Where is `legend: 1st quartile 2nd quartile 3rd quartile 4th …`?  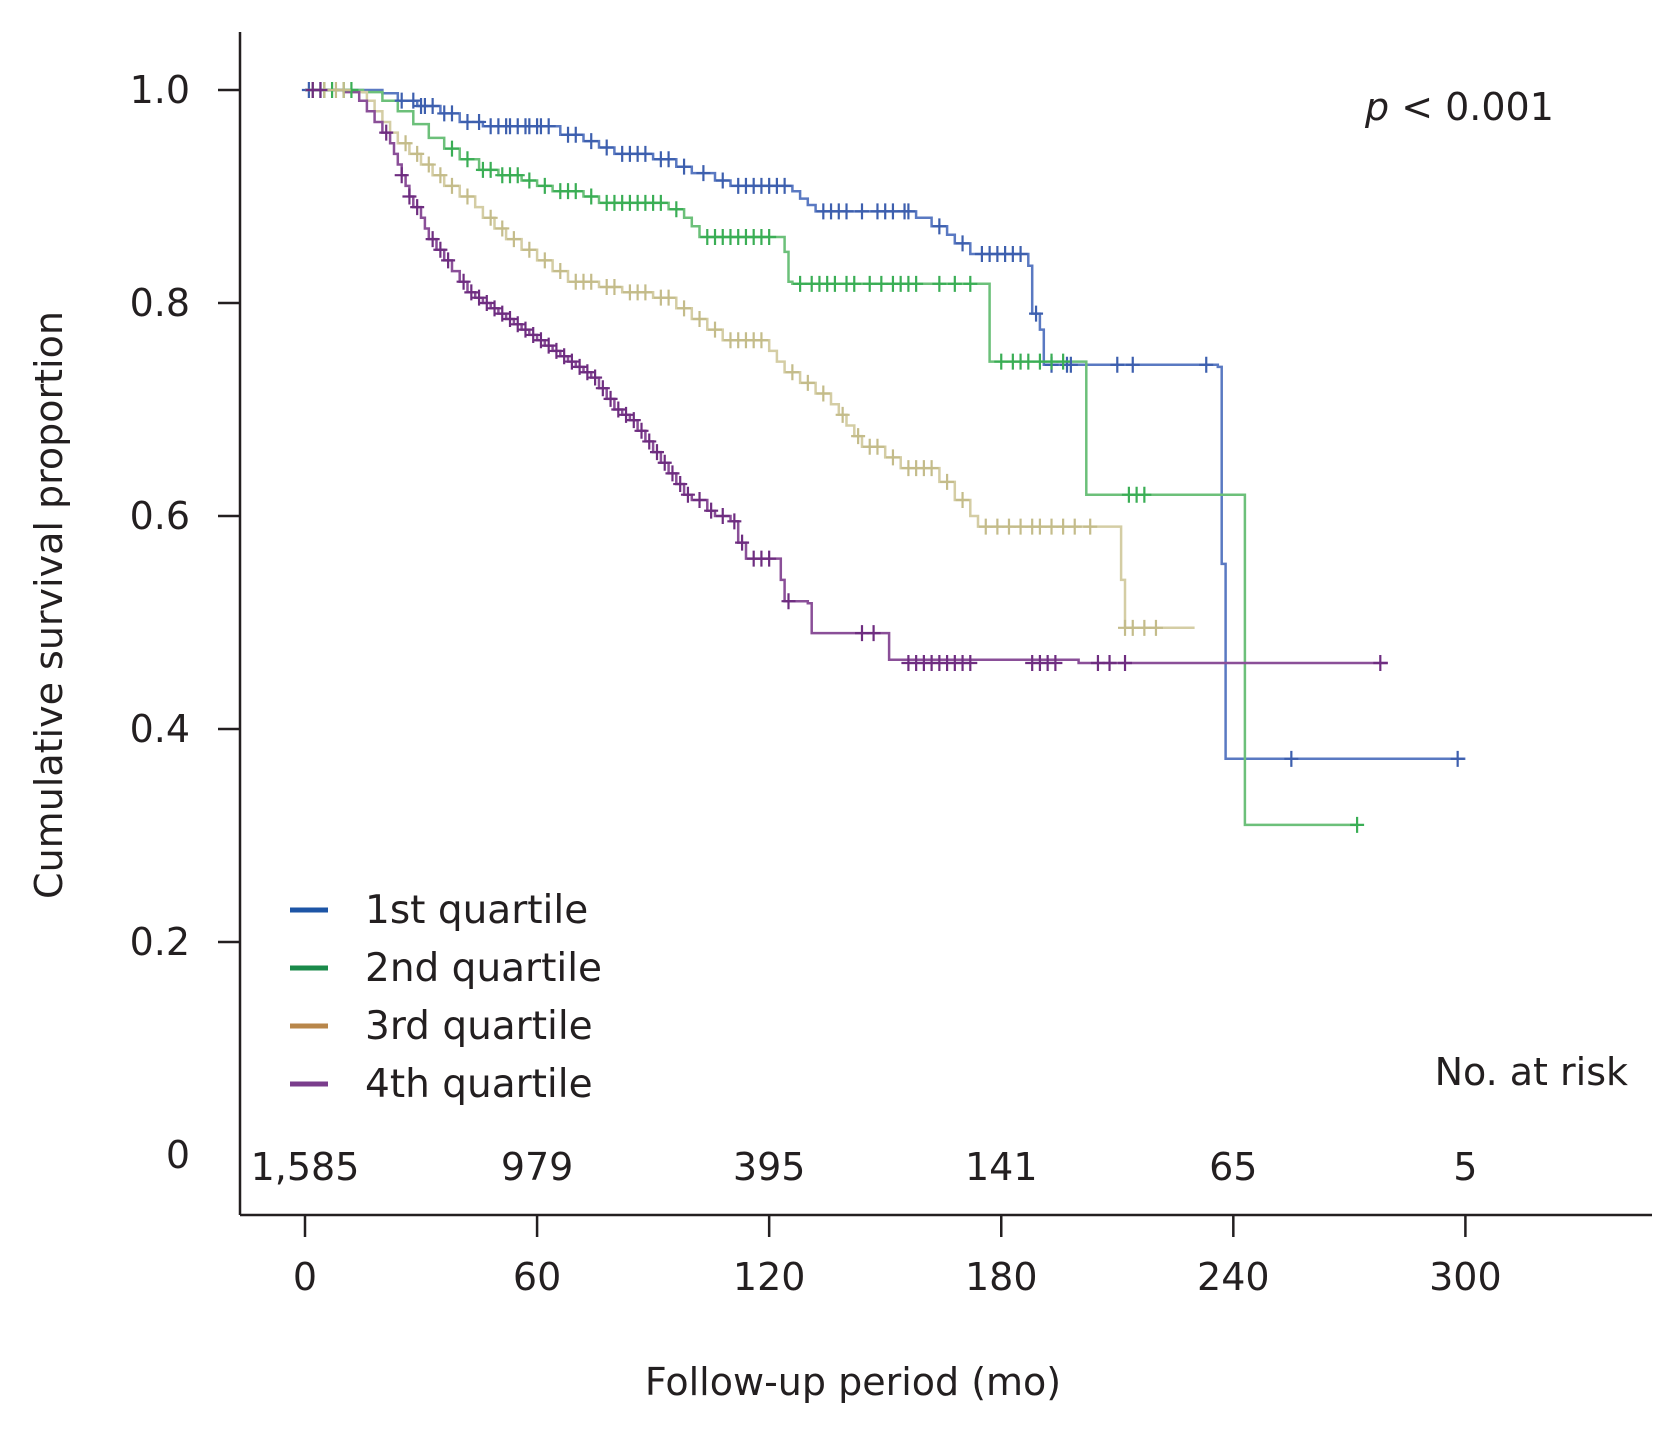
legend: 1st quartile 2nd quartile 3rd quartile 4th … is located at coordinates (446, 997).